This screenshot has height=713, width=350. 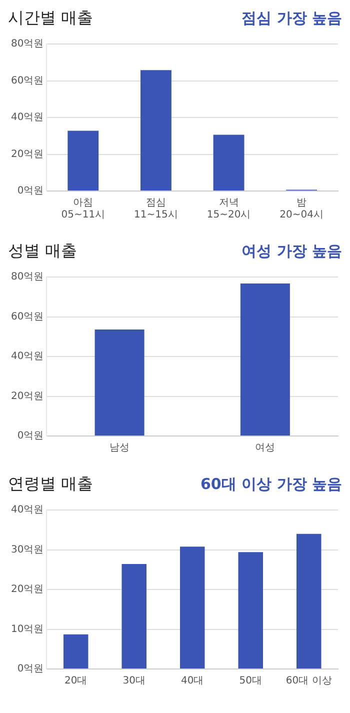 I want to click on x-tick-label: 여성, so click(x=265, y=448).